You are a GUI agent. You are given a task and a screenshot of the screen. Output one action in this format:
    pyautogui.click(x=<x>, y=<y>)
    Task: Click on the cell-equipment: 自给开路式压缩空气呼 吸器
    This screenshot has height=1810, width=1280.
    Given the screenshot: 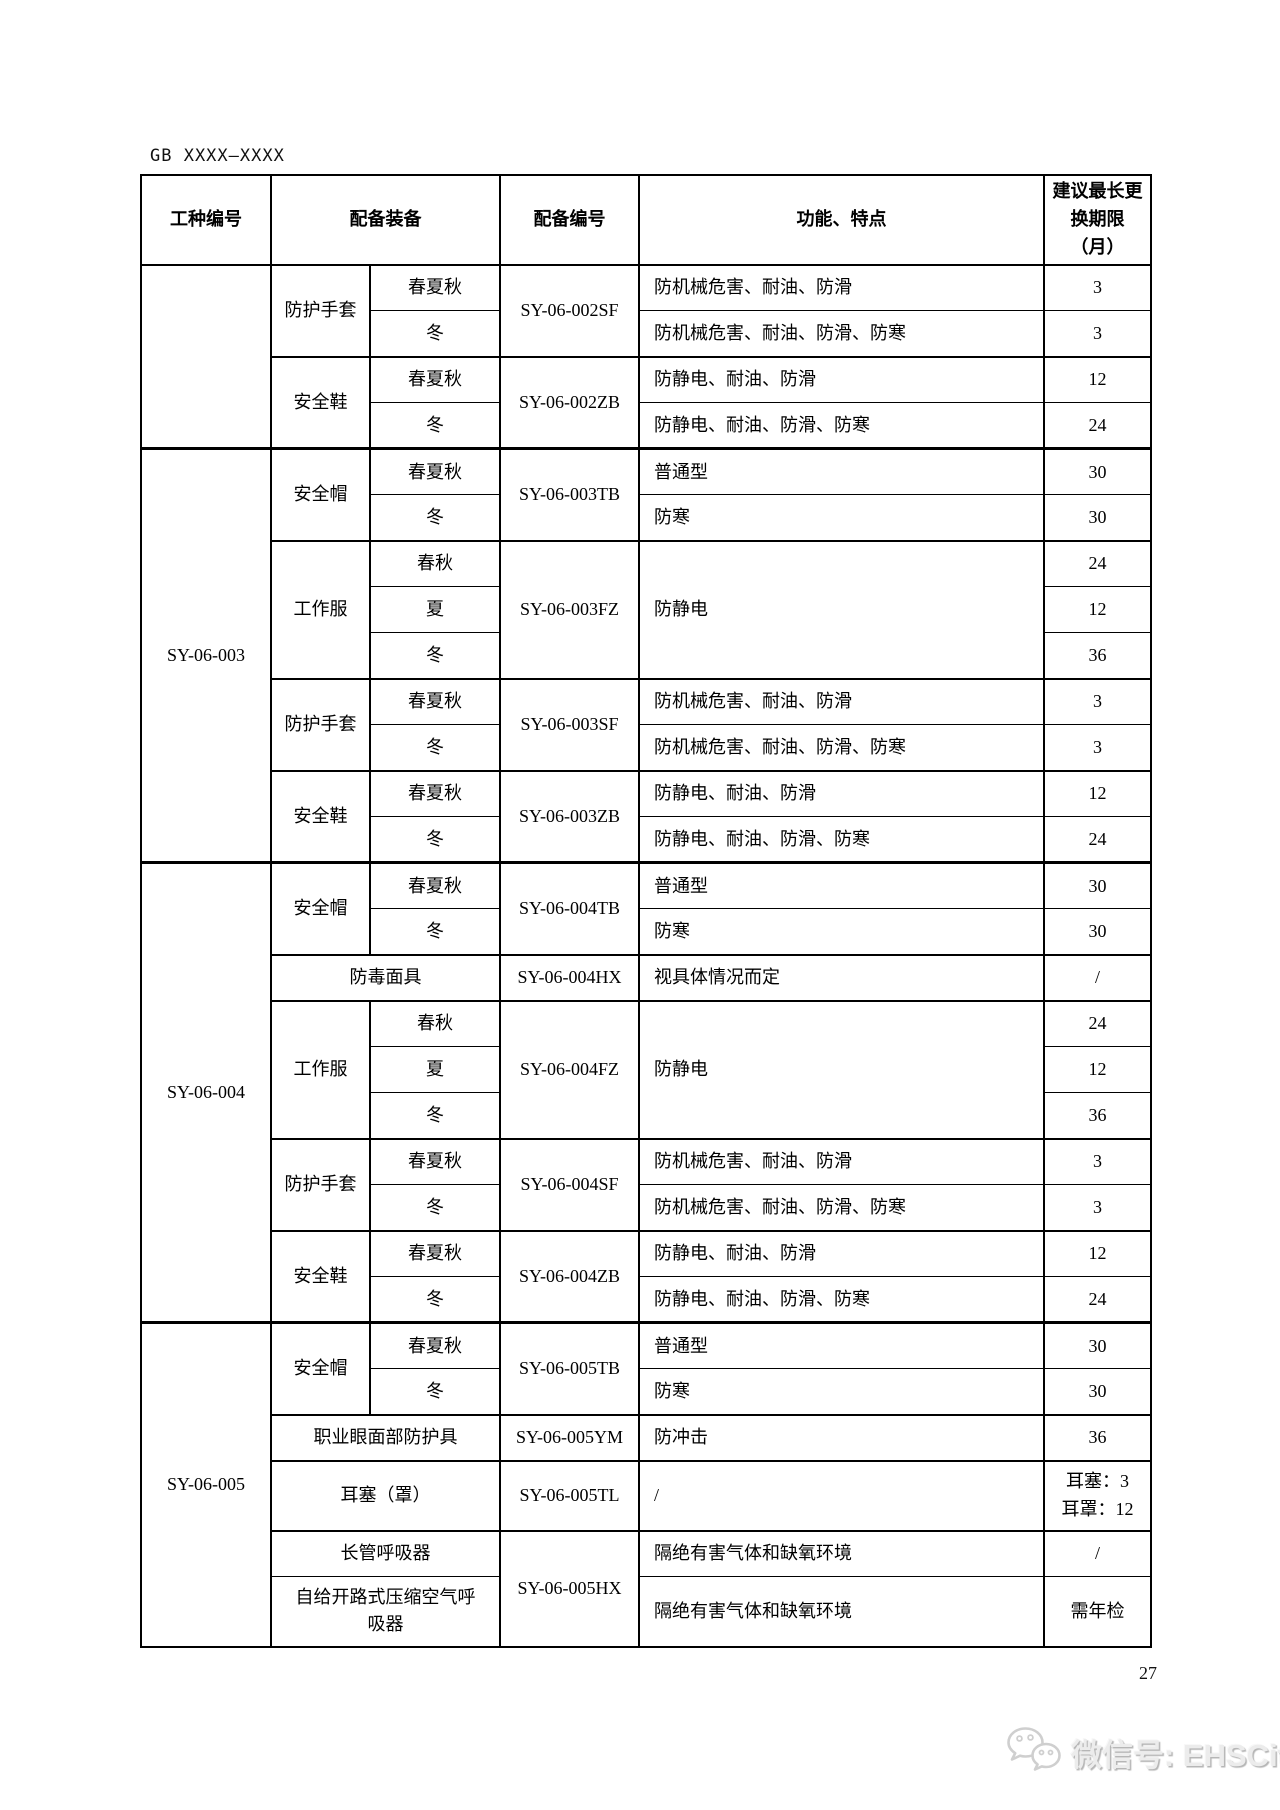 What is the action you would take?
    pyautogui.click(x=385, y=1612)
    